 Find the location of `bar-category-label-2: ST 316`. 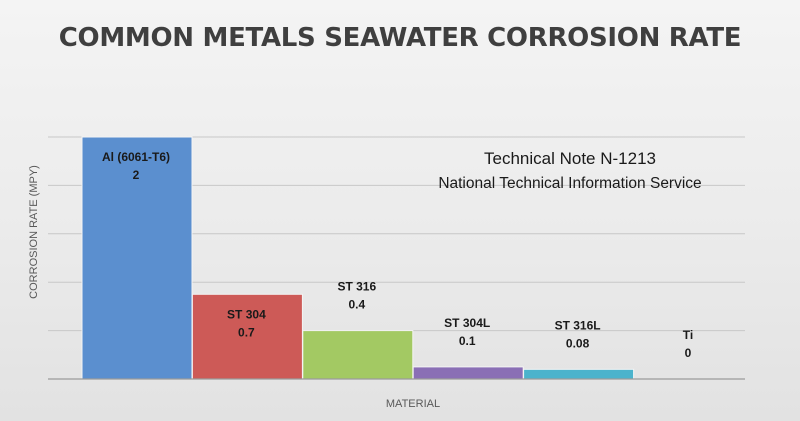

bar-category-label-2: ST 316 is located at coordinates (356, 287).